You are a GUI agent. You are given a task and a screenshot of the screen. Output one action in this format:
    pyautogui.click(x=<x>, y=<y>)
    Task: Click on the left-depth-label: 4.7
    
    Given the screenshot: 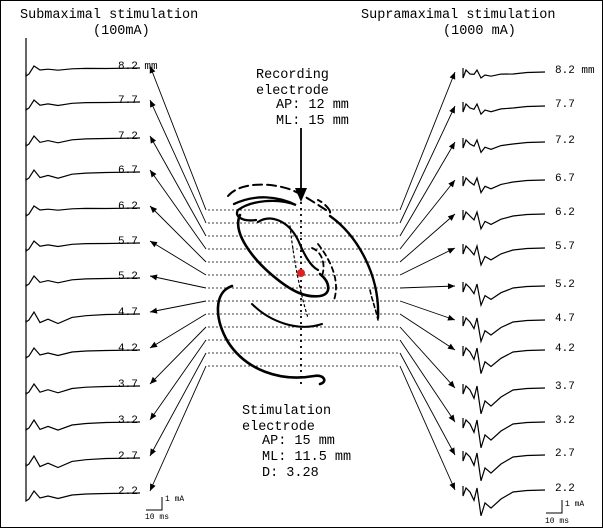 What is the action you would take?
    pyautogui.click(x=128, y=313)
    